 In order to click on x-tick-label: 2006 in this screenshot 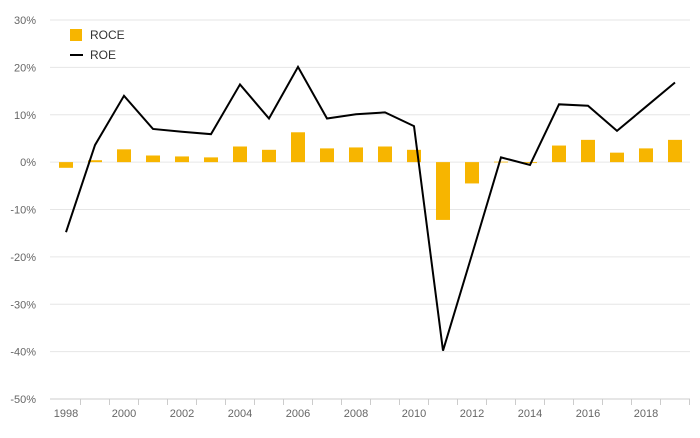, I will do `click(298, 414)`.